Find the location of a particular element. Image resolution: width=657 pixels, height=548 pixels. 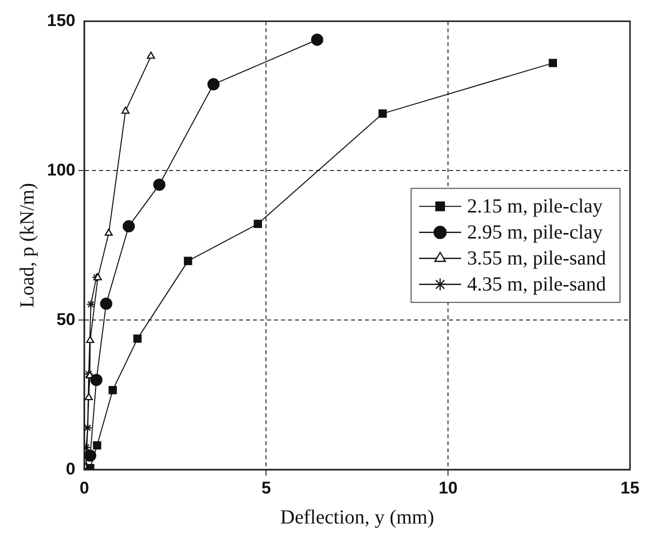

x-tick-label: 0 is located at coordinates (85, 488).